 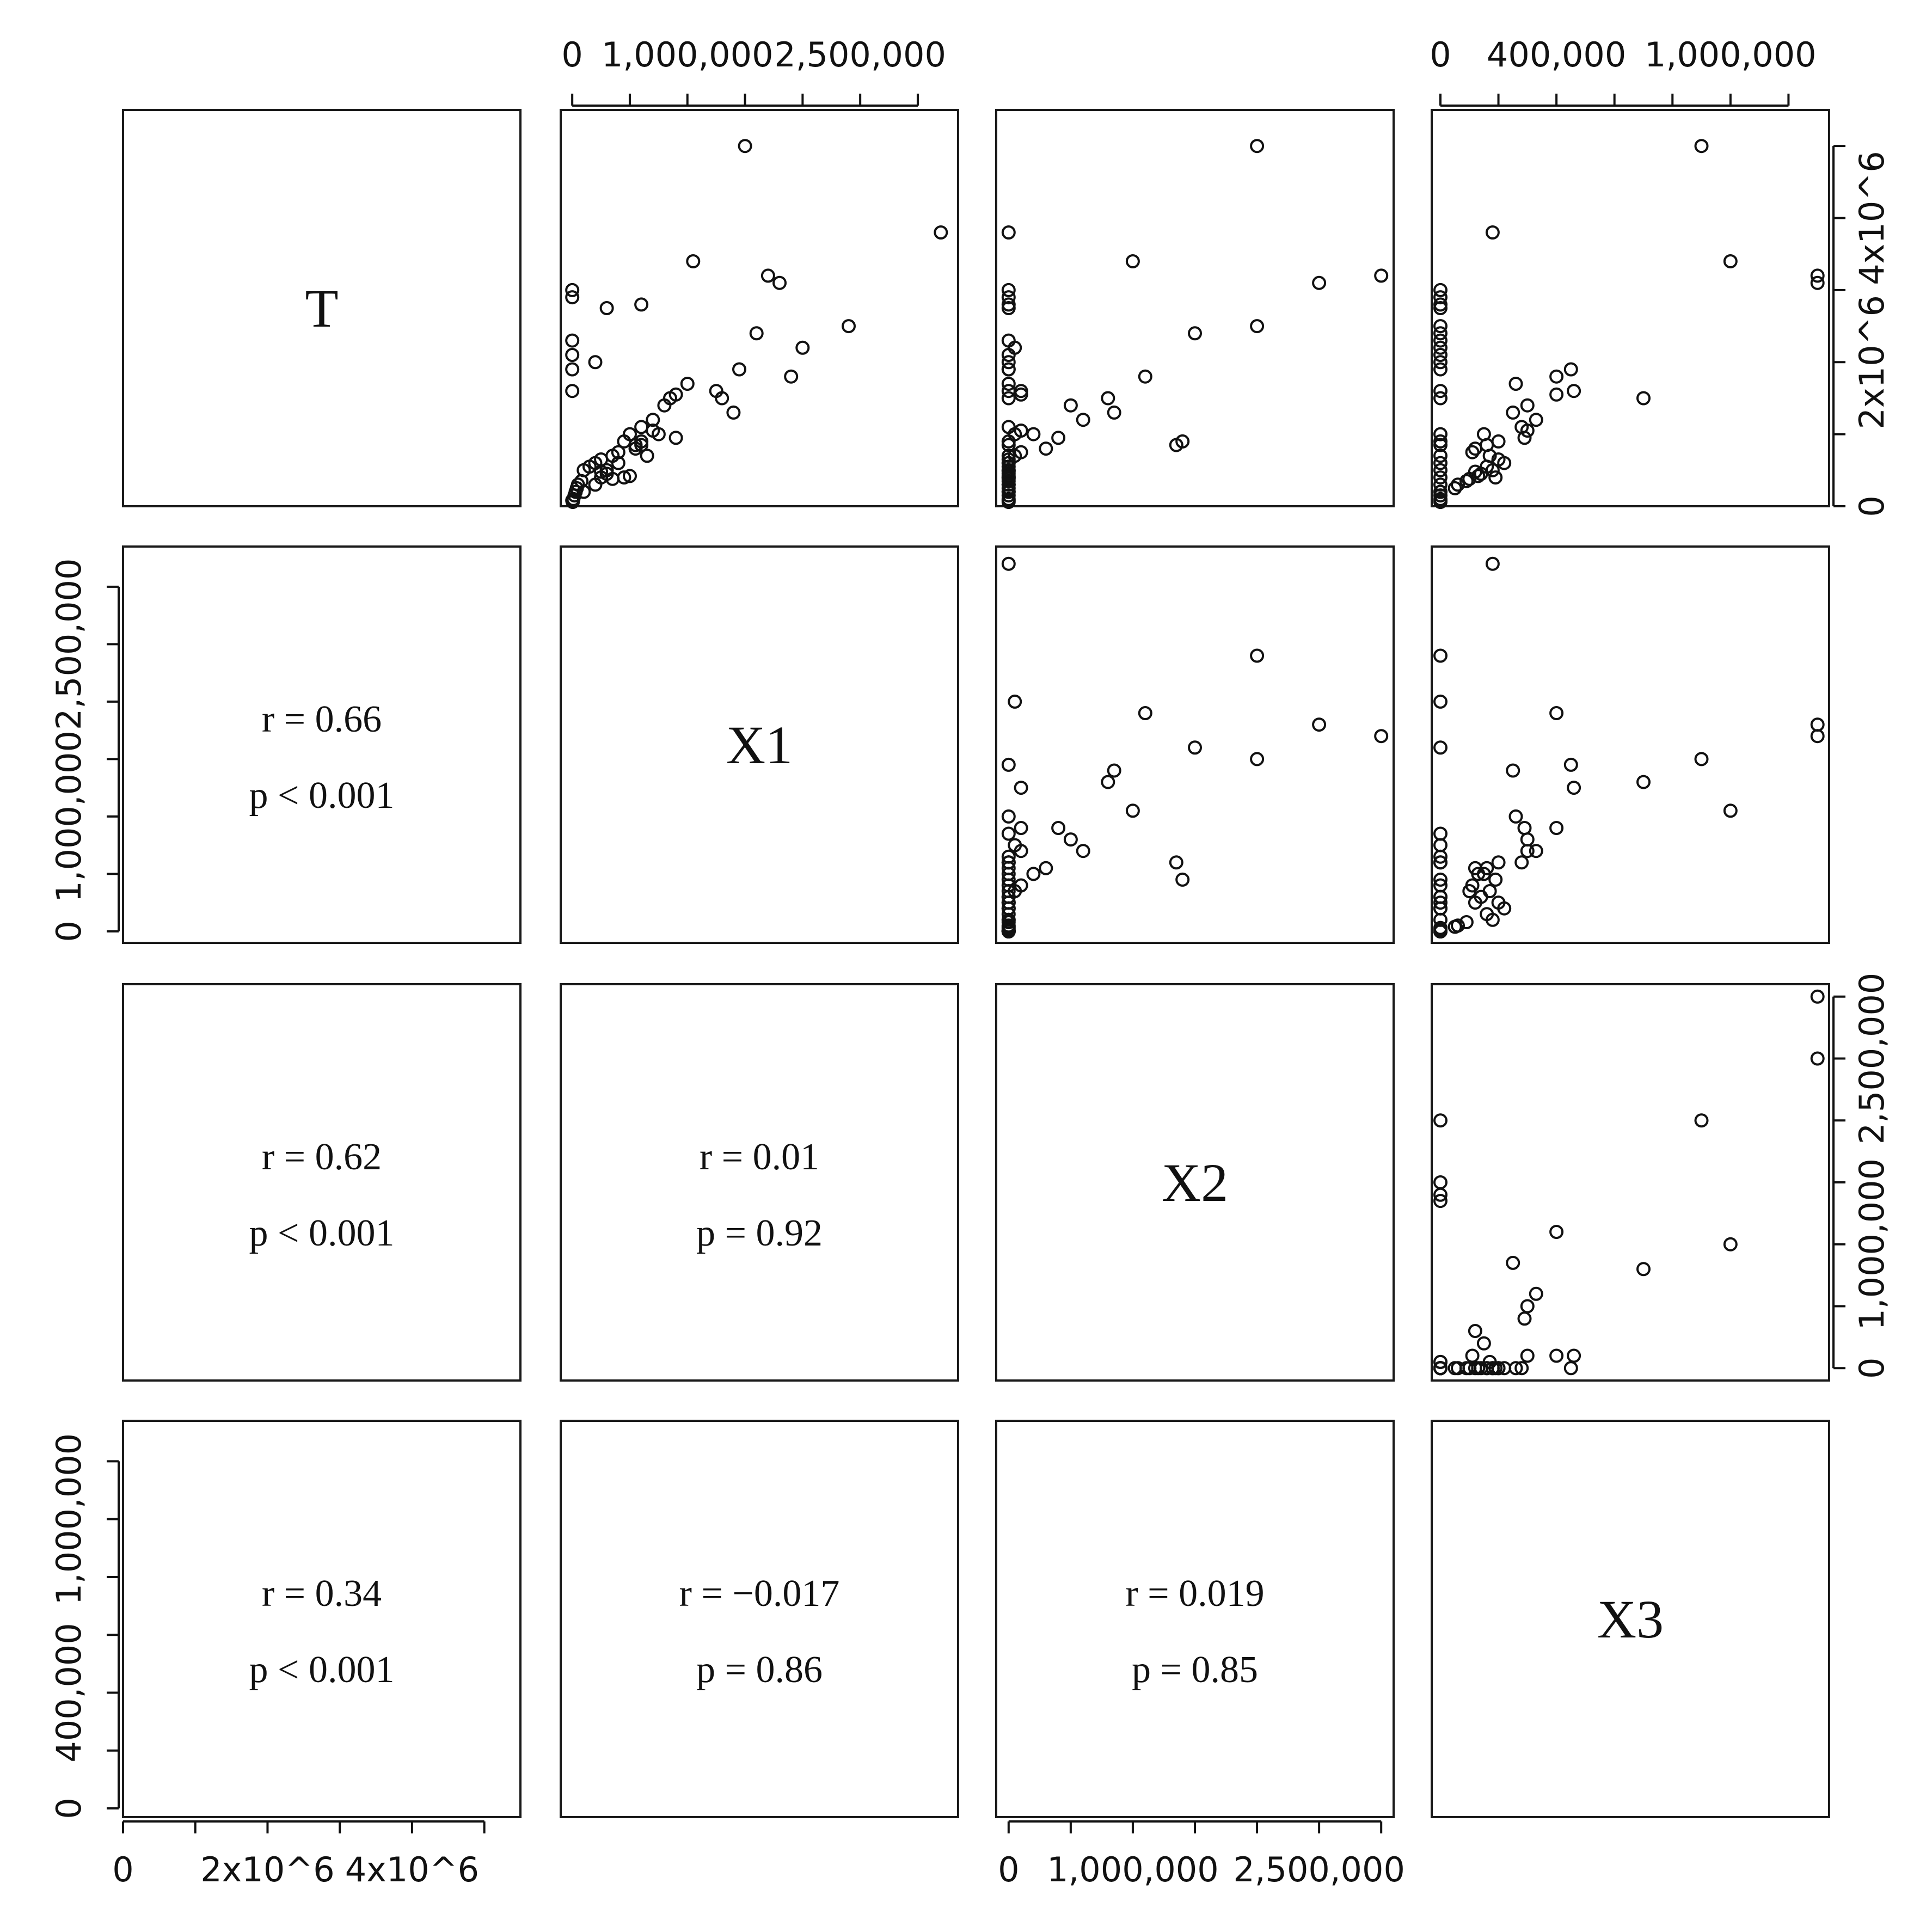 I want to click on panel-x3-x2, so click(x=1195, y=1619).